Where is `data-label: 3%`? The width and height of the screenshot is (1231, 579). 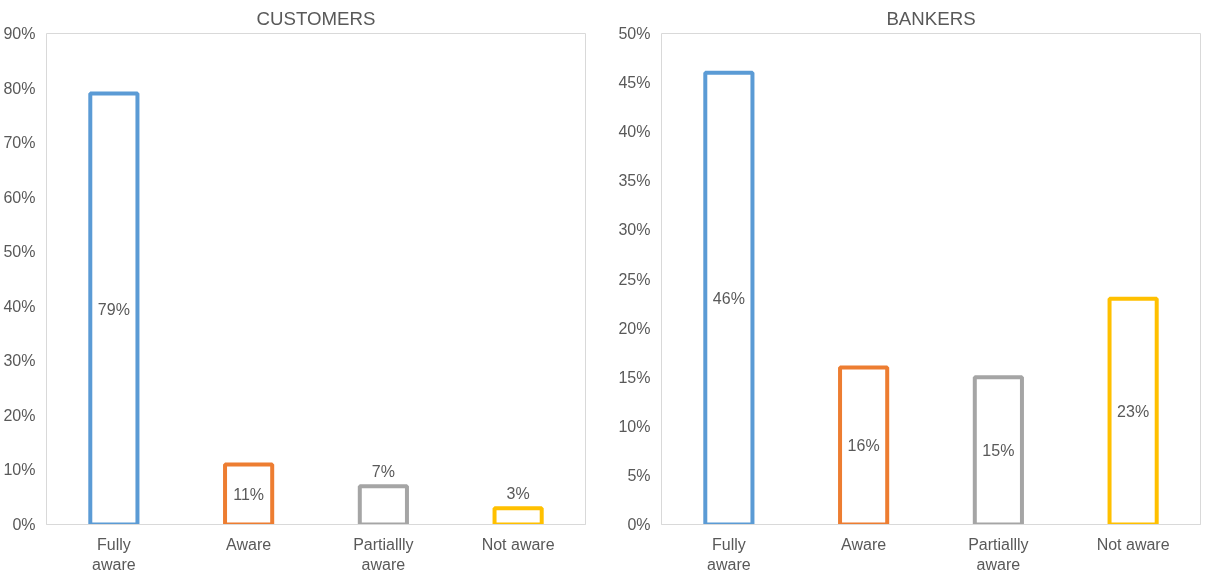
data-label: 3% is located at coordinates (518, 494).